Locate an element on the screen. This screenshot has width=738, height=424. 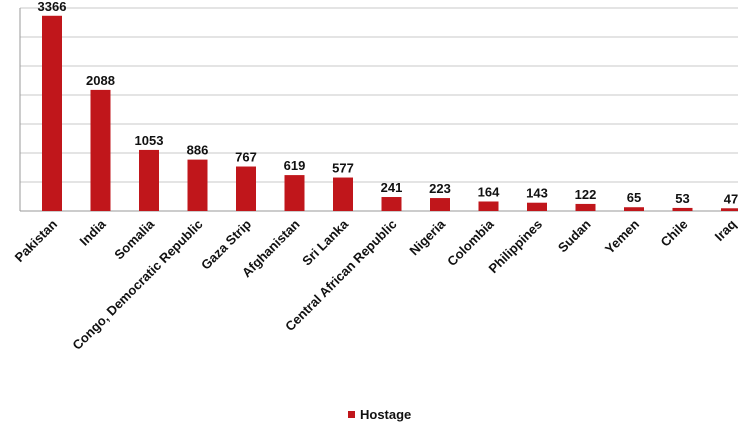
data-label: 164 is located at coordinates (489, 191).